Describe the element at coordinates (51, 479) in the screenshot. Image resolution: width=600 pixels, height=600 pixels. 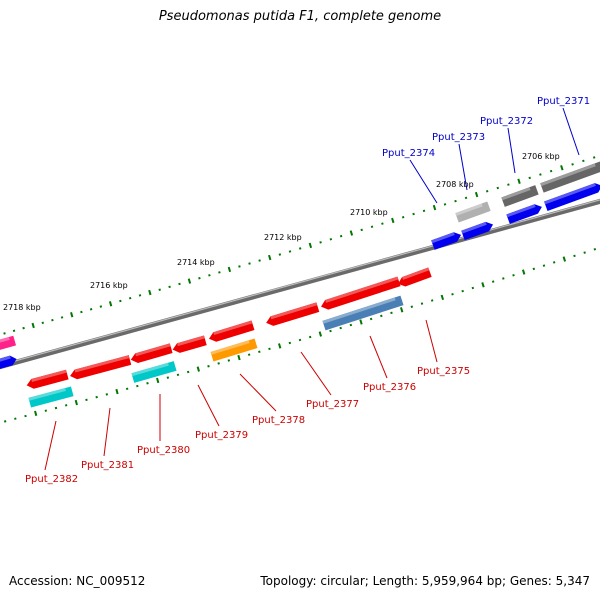
I see `gene-label-pput-2382: Pput_2382` at that location.